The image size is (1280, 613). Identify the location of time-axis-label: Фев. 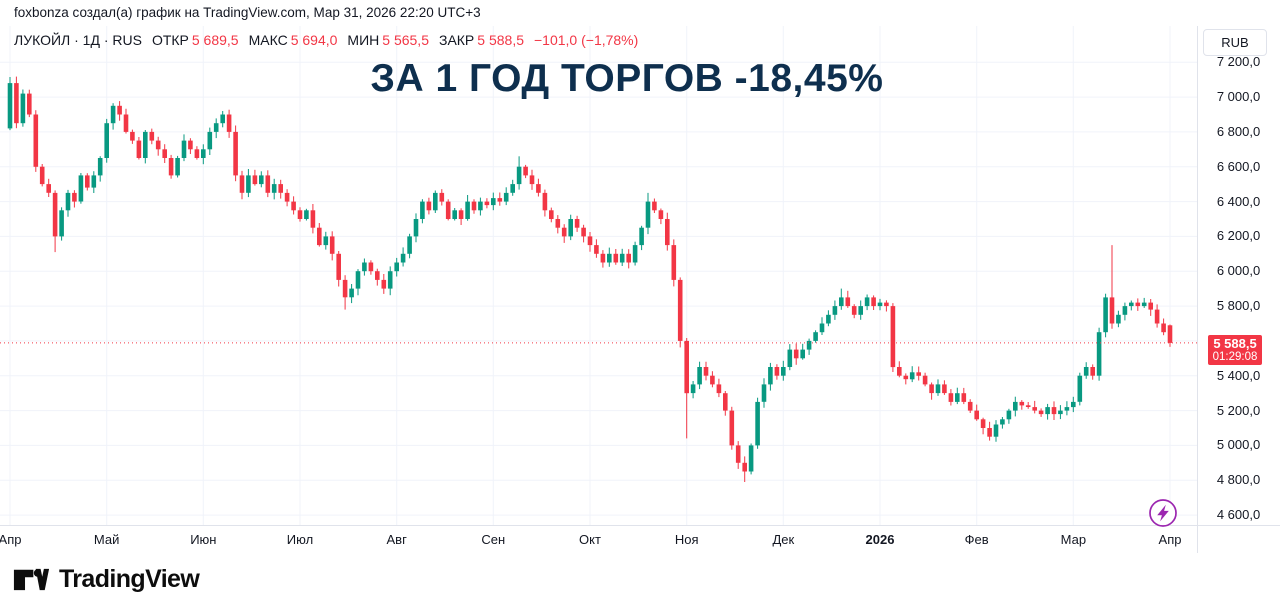
(976, 539).